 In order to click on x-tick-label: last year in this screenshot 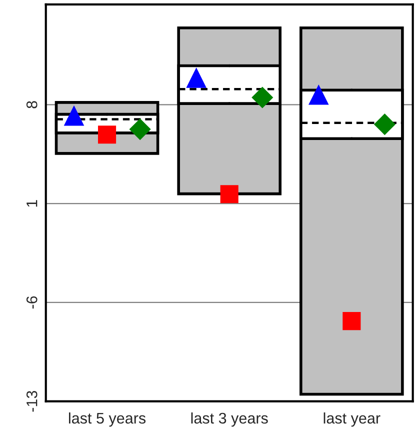, I will do `click(352, 419)`.